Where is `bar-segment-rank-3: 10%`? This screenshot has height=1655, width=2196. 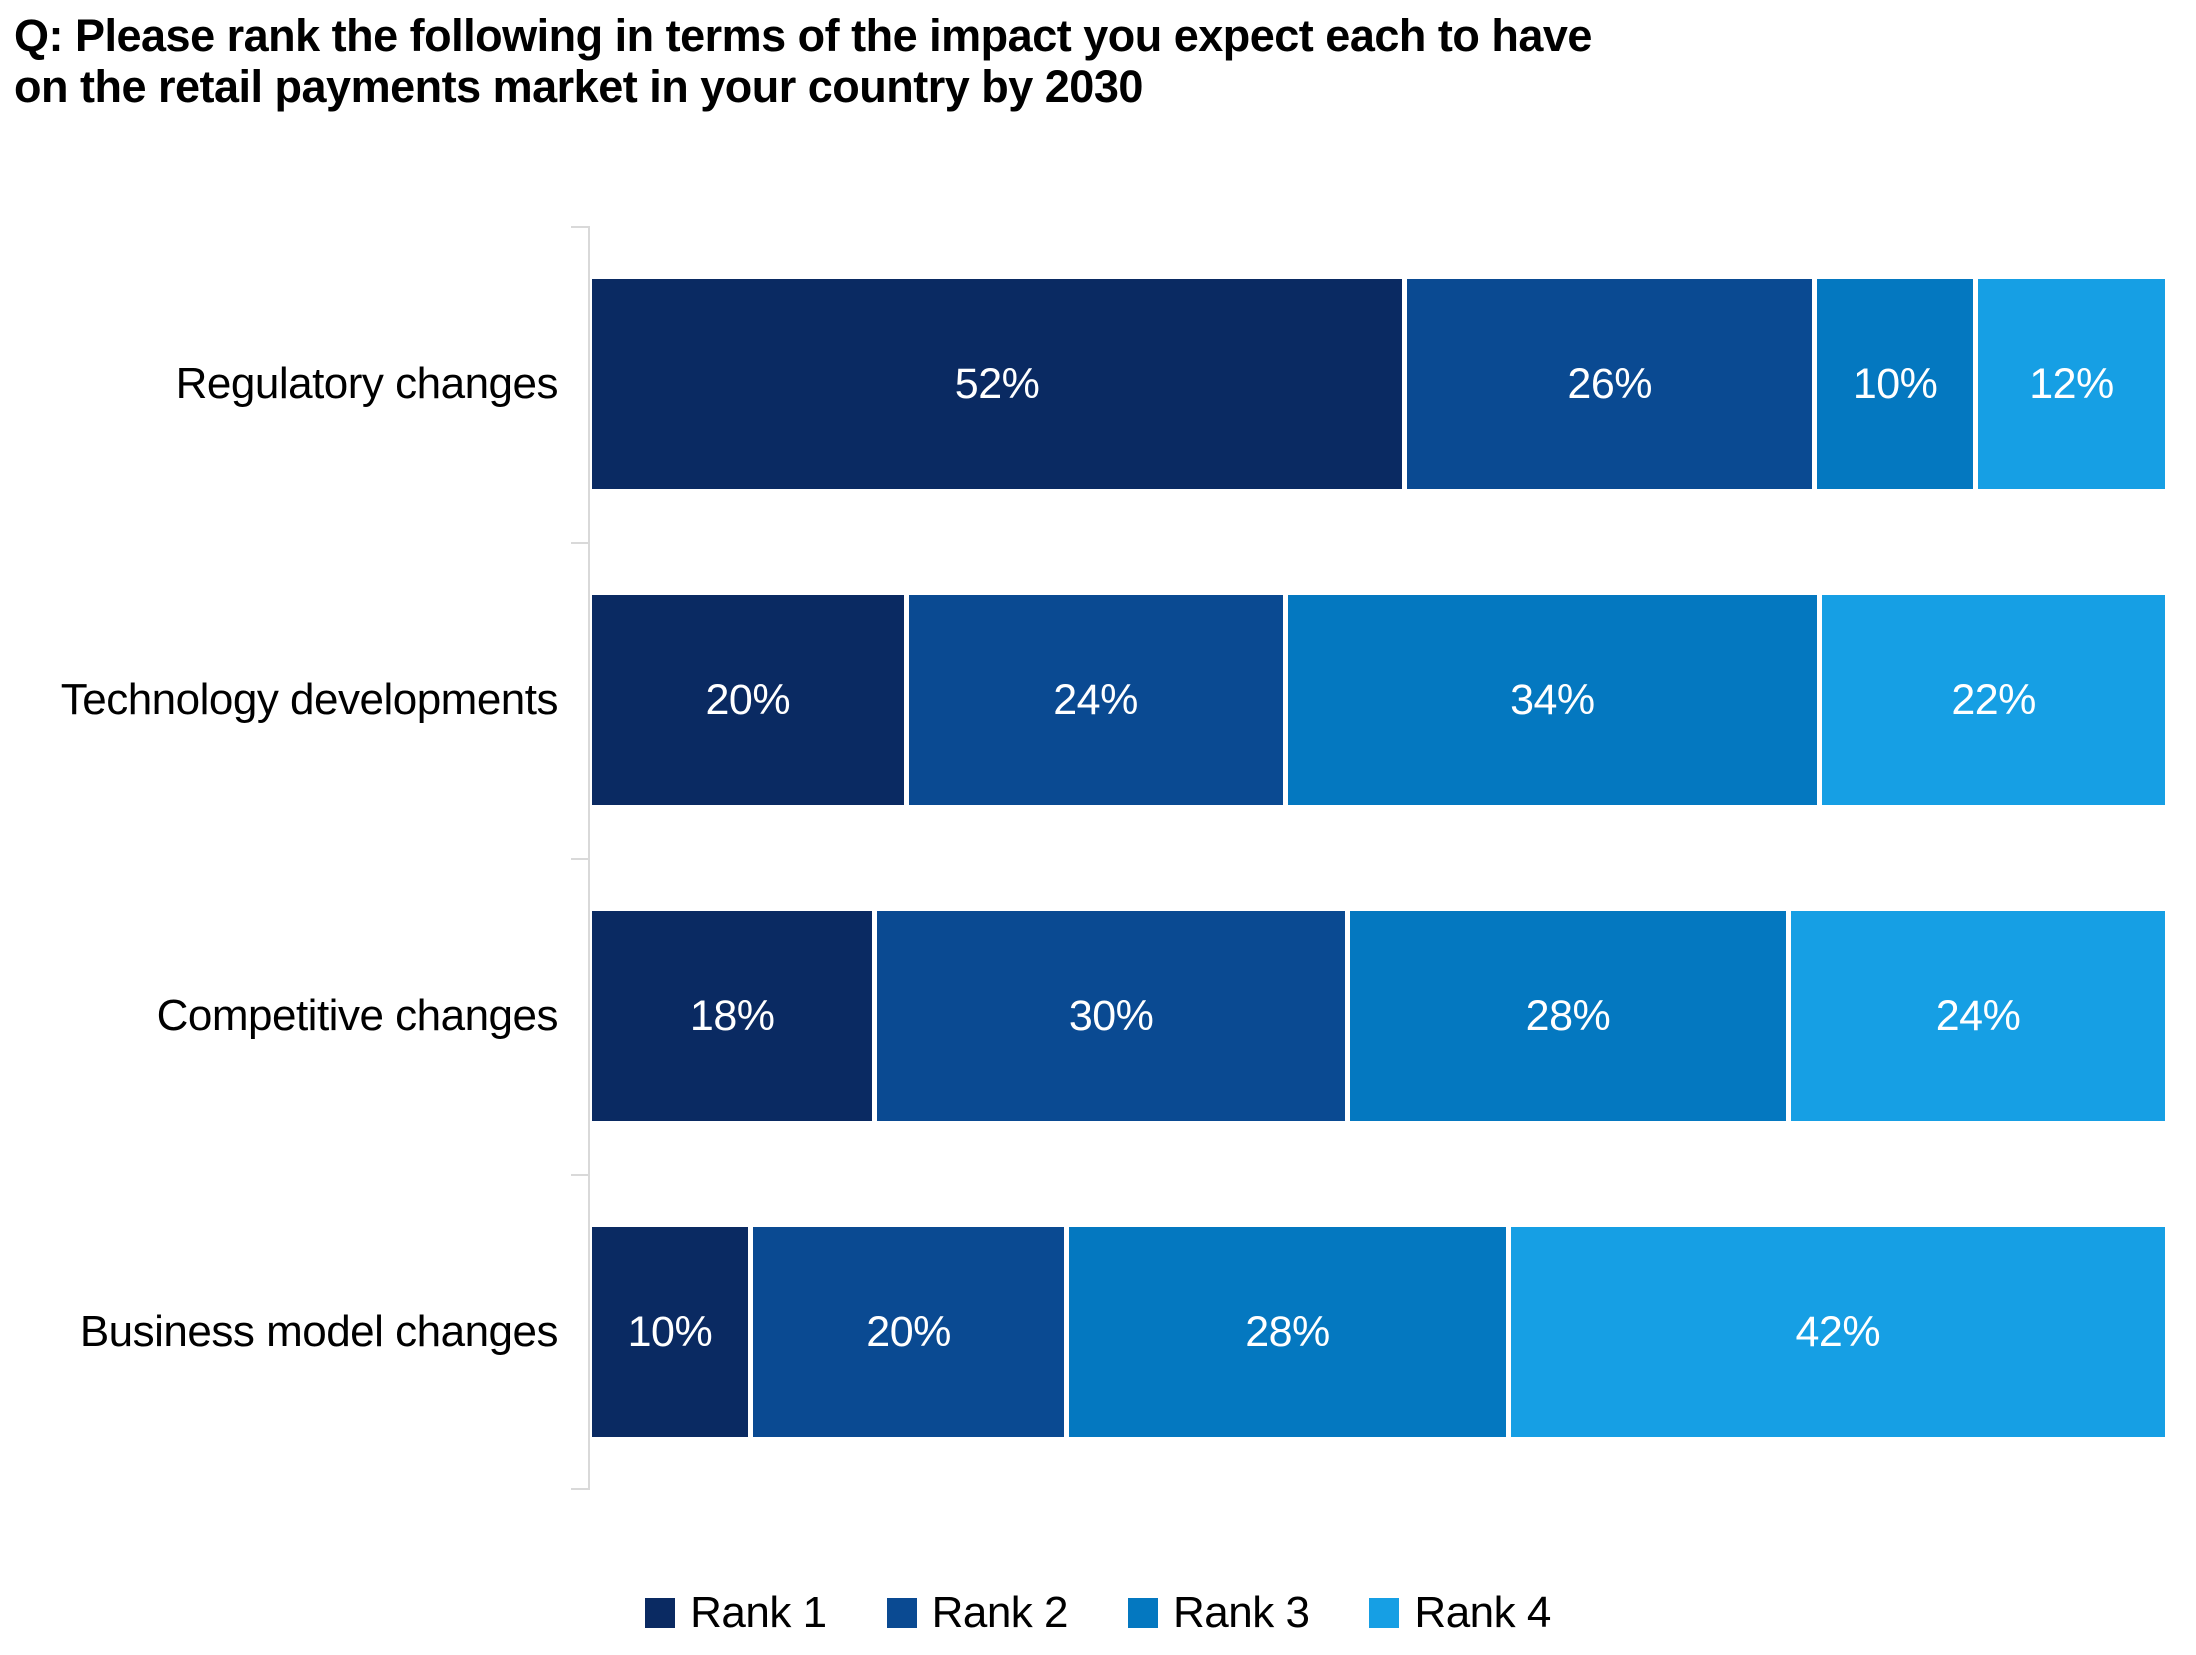
bar-segment-rank-3: 10% is located at coordinates (1895, 384).